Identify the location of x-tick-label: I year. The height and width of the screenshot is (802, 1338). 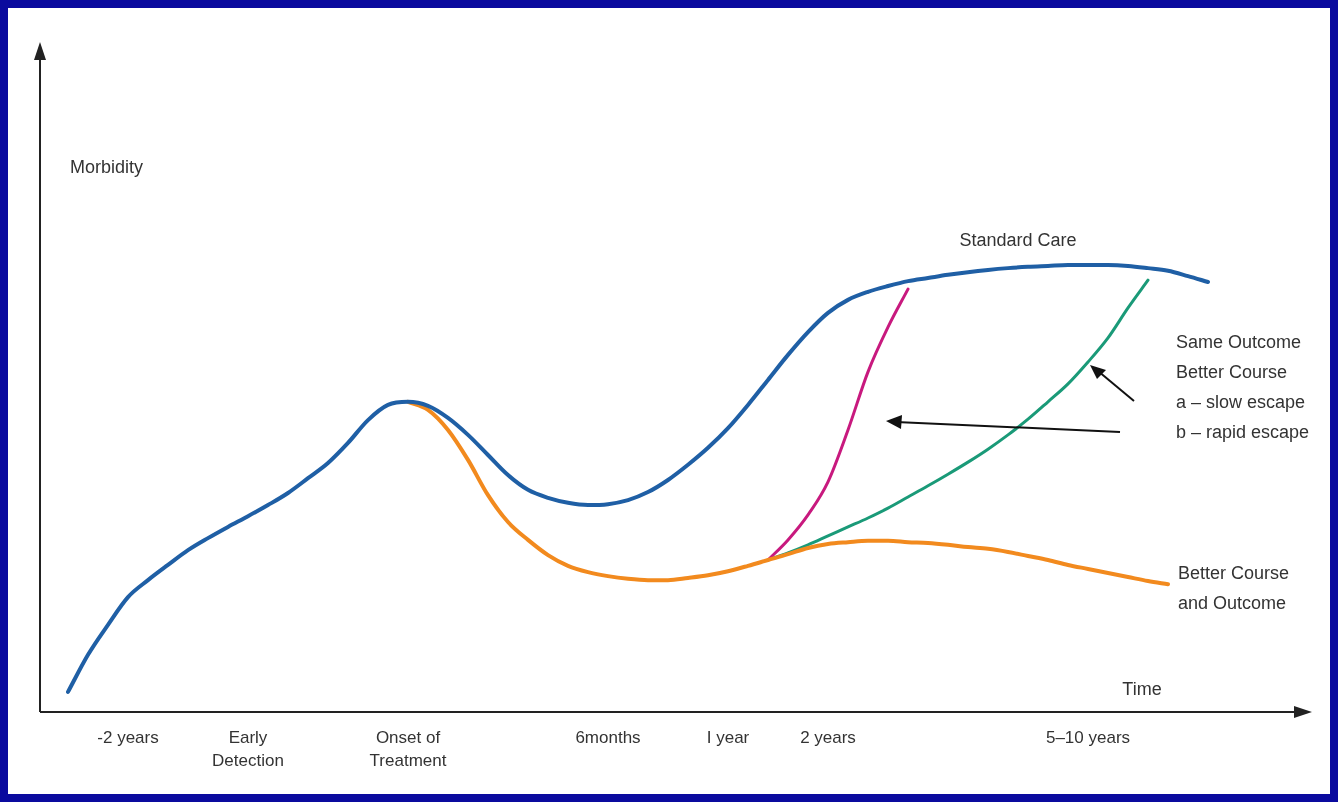
(728, 737).